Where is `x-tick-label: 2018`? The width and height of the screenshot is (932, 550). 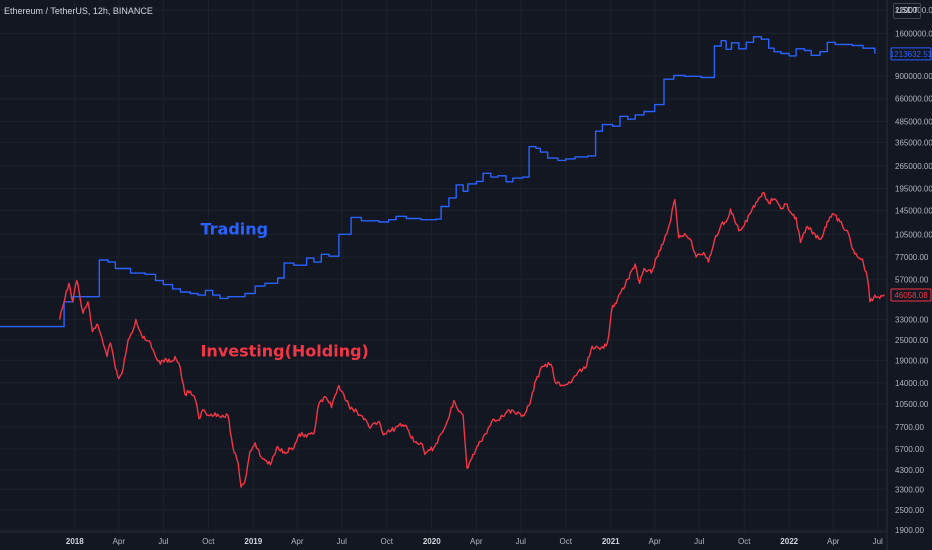
x-tick-label: 2018 is located at coordinates (75, 541).